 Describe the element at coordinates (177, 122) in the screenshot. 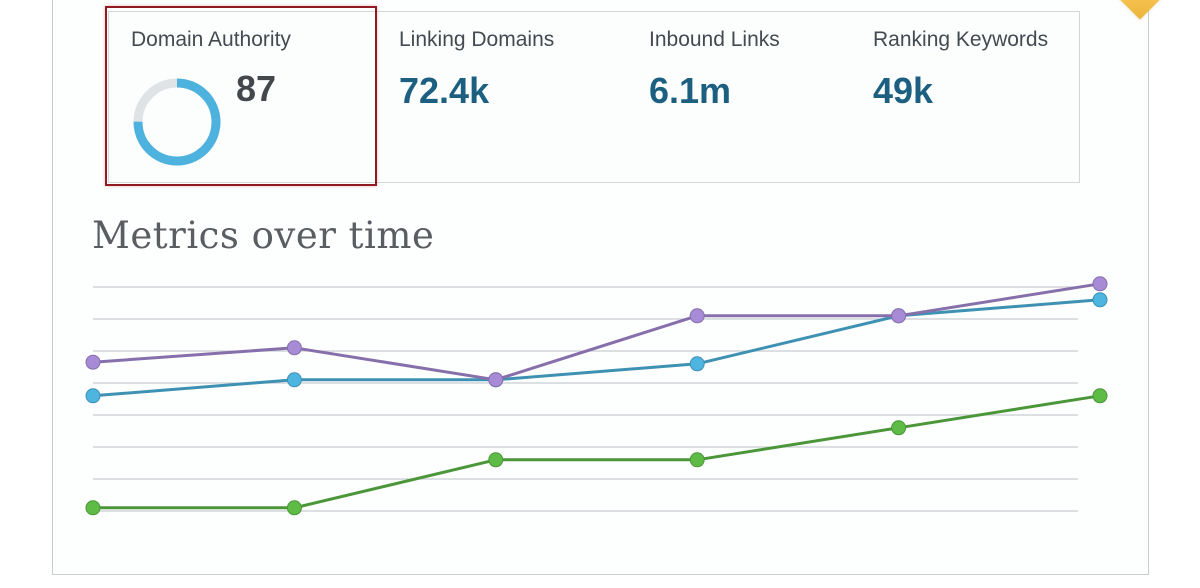

I see `domain-authority-gauge-icon` at that location.